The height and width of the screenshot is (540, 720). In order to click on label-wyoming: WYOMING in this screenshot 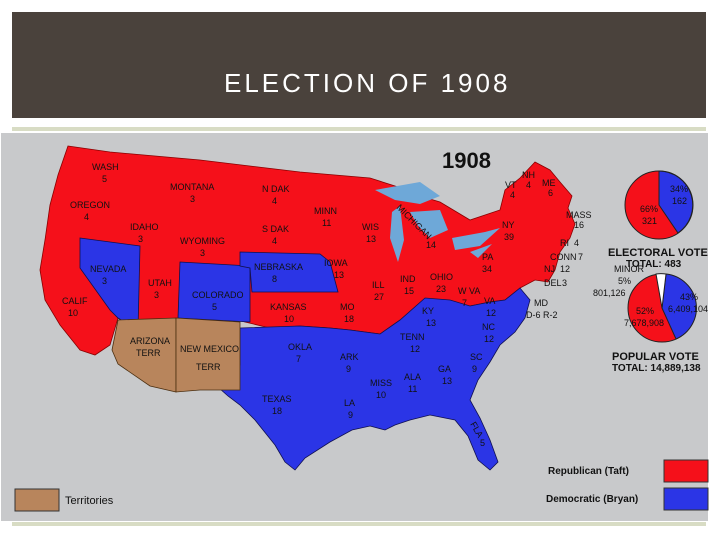, I will do `click(202, 241)`.